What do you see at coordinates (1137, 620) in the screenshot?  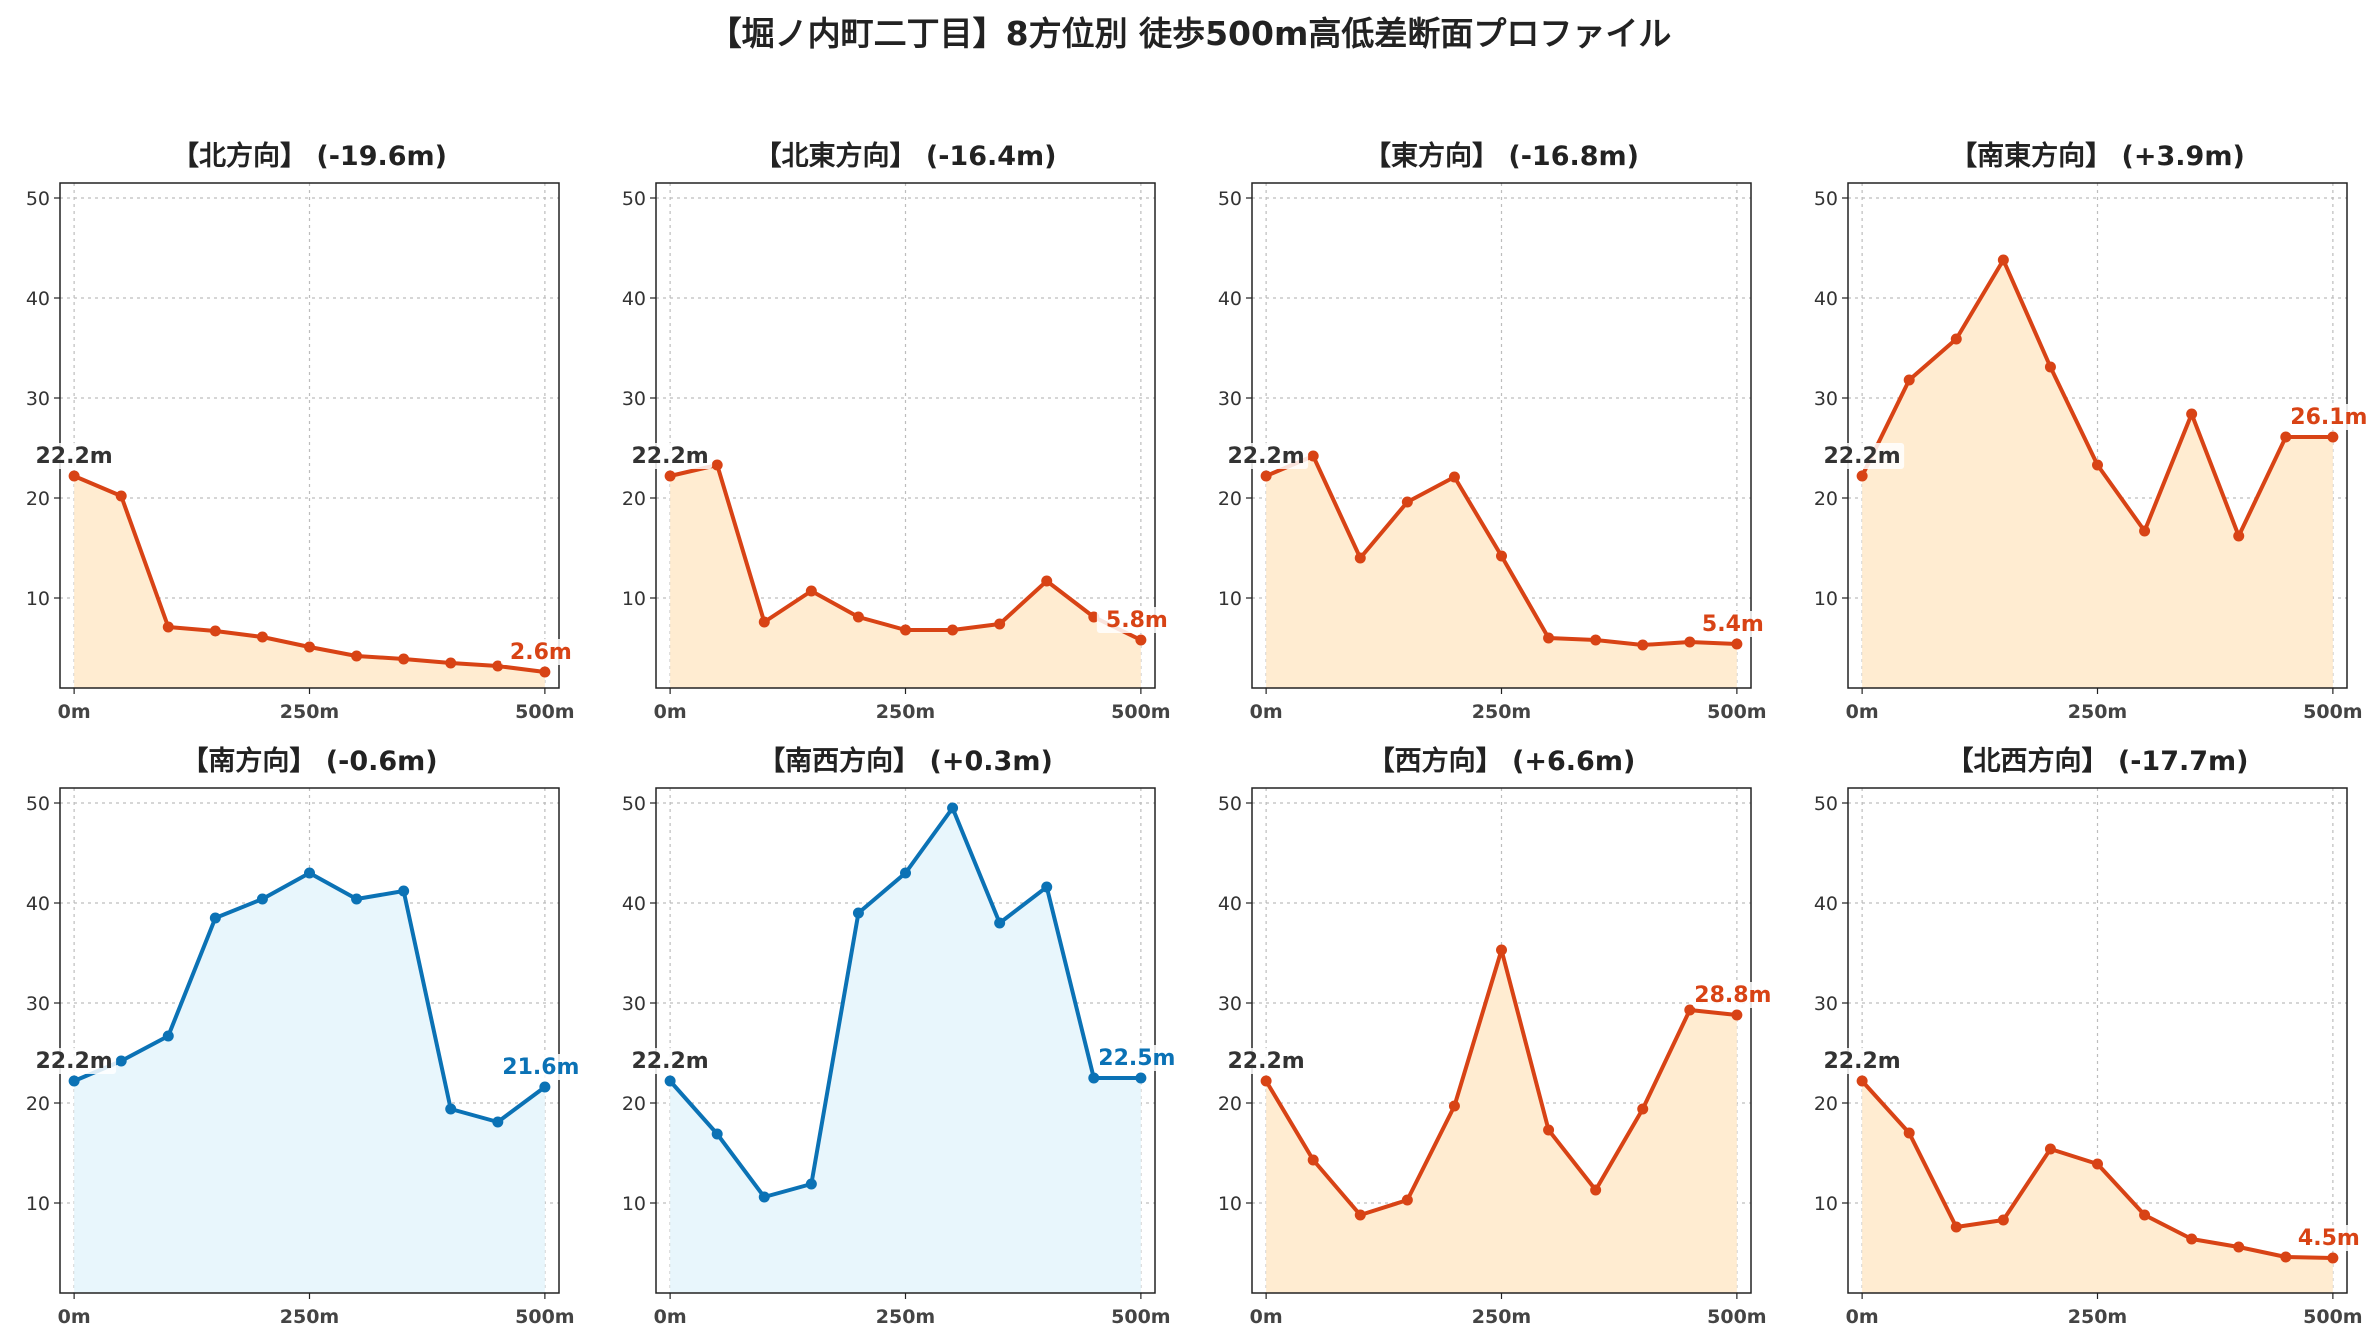 I see `end-elevation-label: 5.8m` at bounding box center [1137, 620].